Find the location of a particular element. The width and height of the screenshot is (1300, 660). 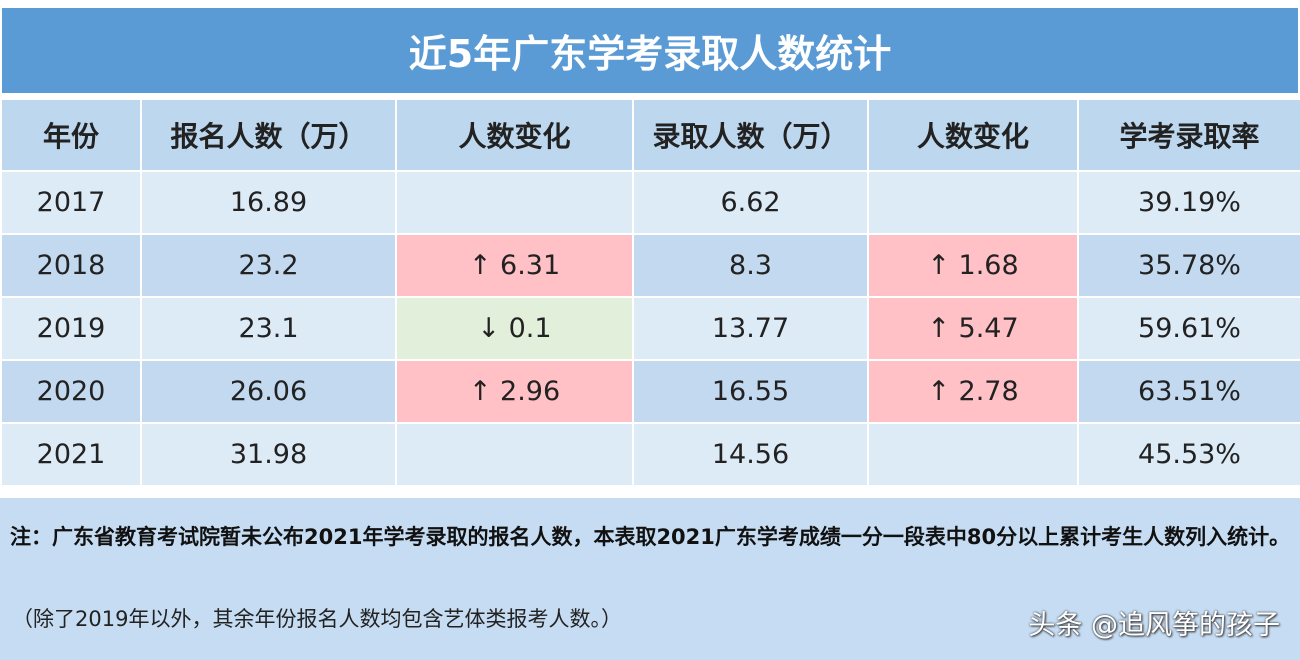

applicants-cell: 31.98 is located at coordinates (268, 454).